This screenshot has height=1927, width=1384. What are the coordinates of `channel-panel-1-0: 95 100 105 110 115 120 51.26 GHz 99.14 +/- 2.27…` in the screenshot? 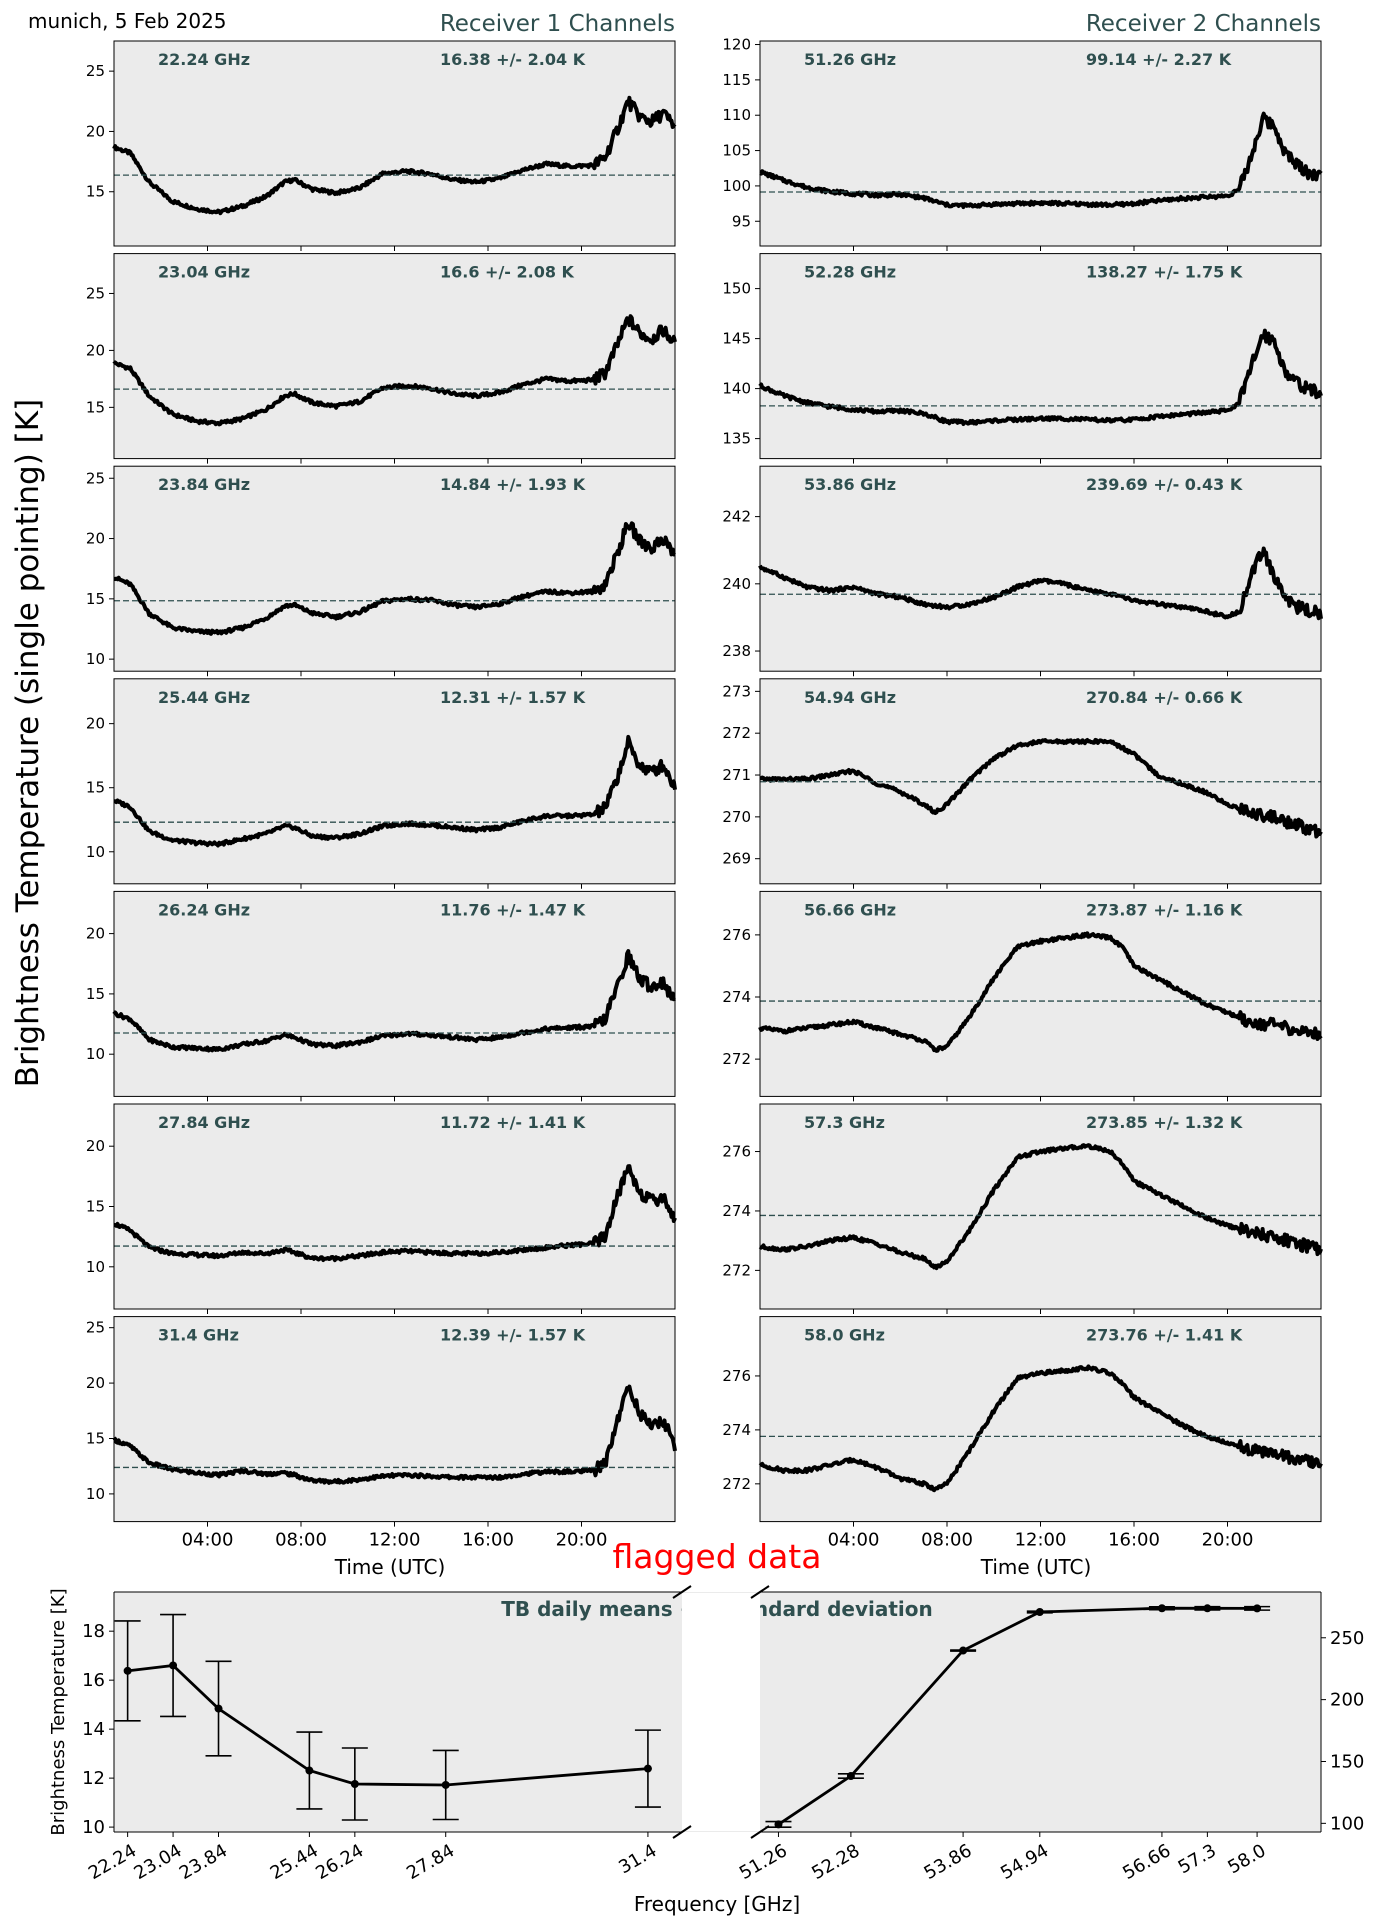 It's located at (1022, 143).